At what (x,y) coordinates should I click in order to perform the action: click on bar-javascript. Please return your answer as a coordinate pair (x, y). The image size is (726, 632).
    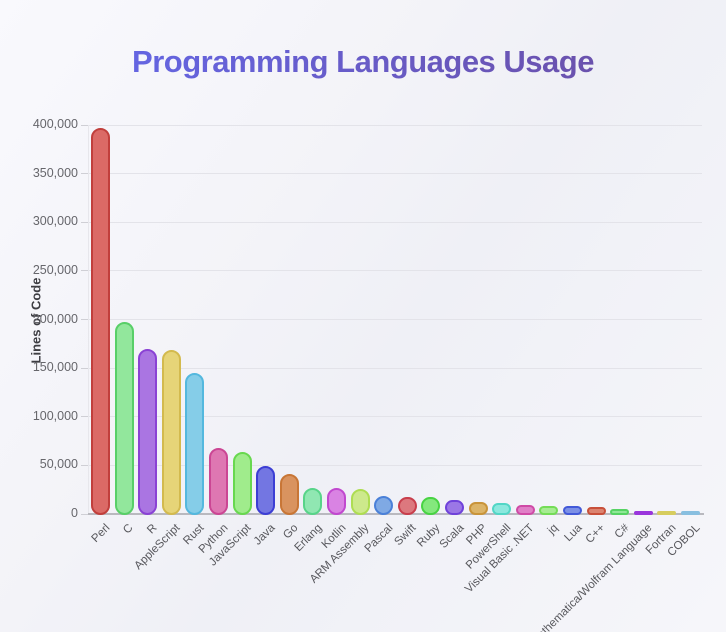
    Looking at the image, I should click on (242, 483).